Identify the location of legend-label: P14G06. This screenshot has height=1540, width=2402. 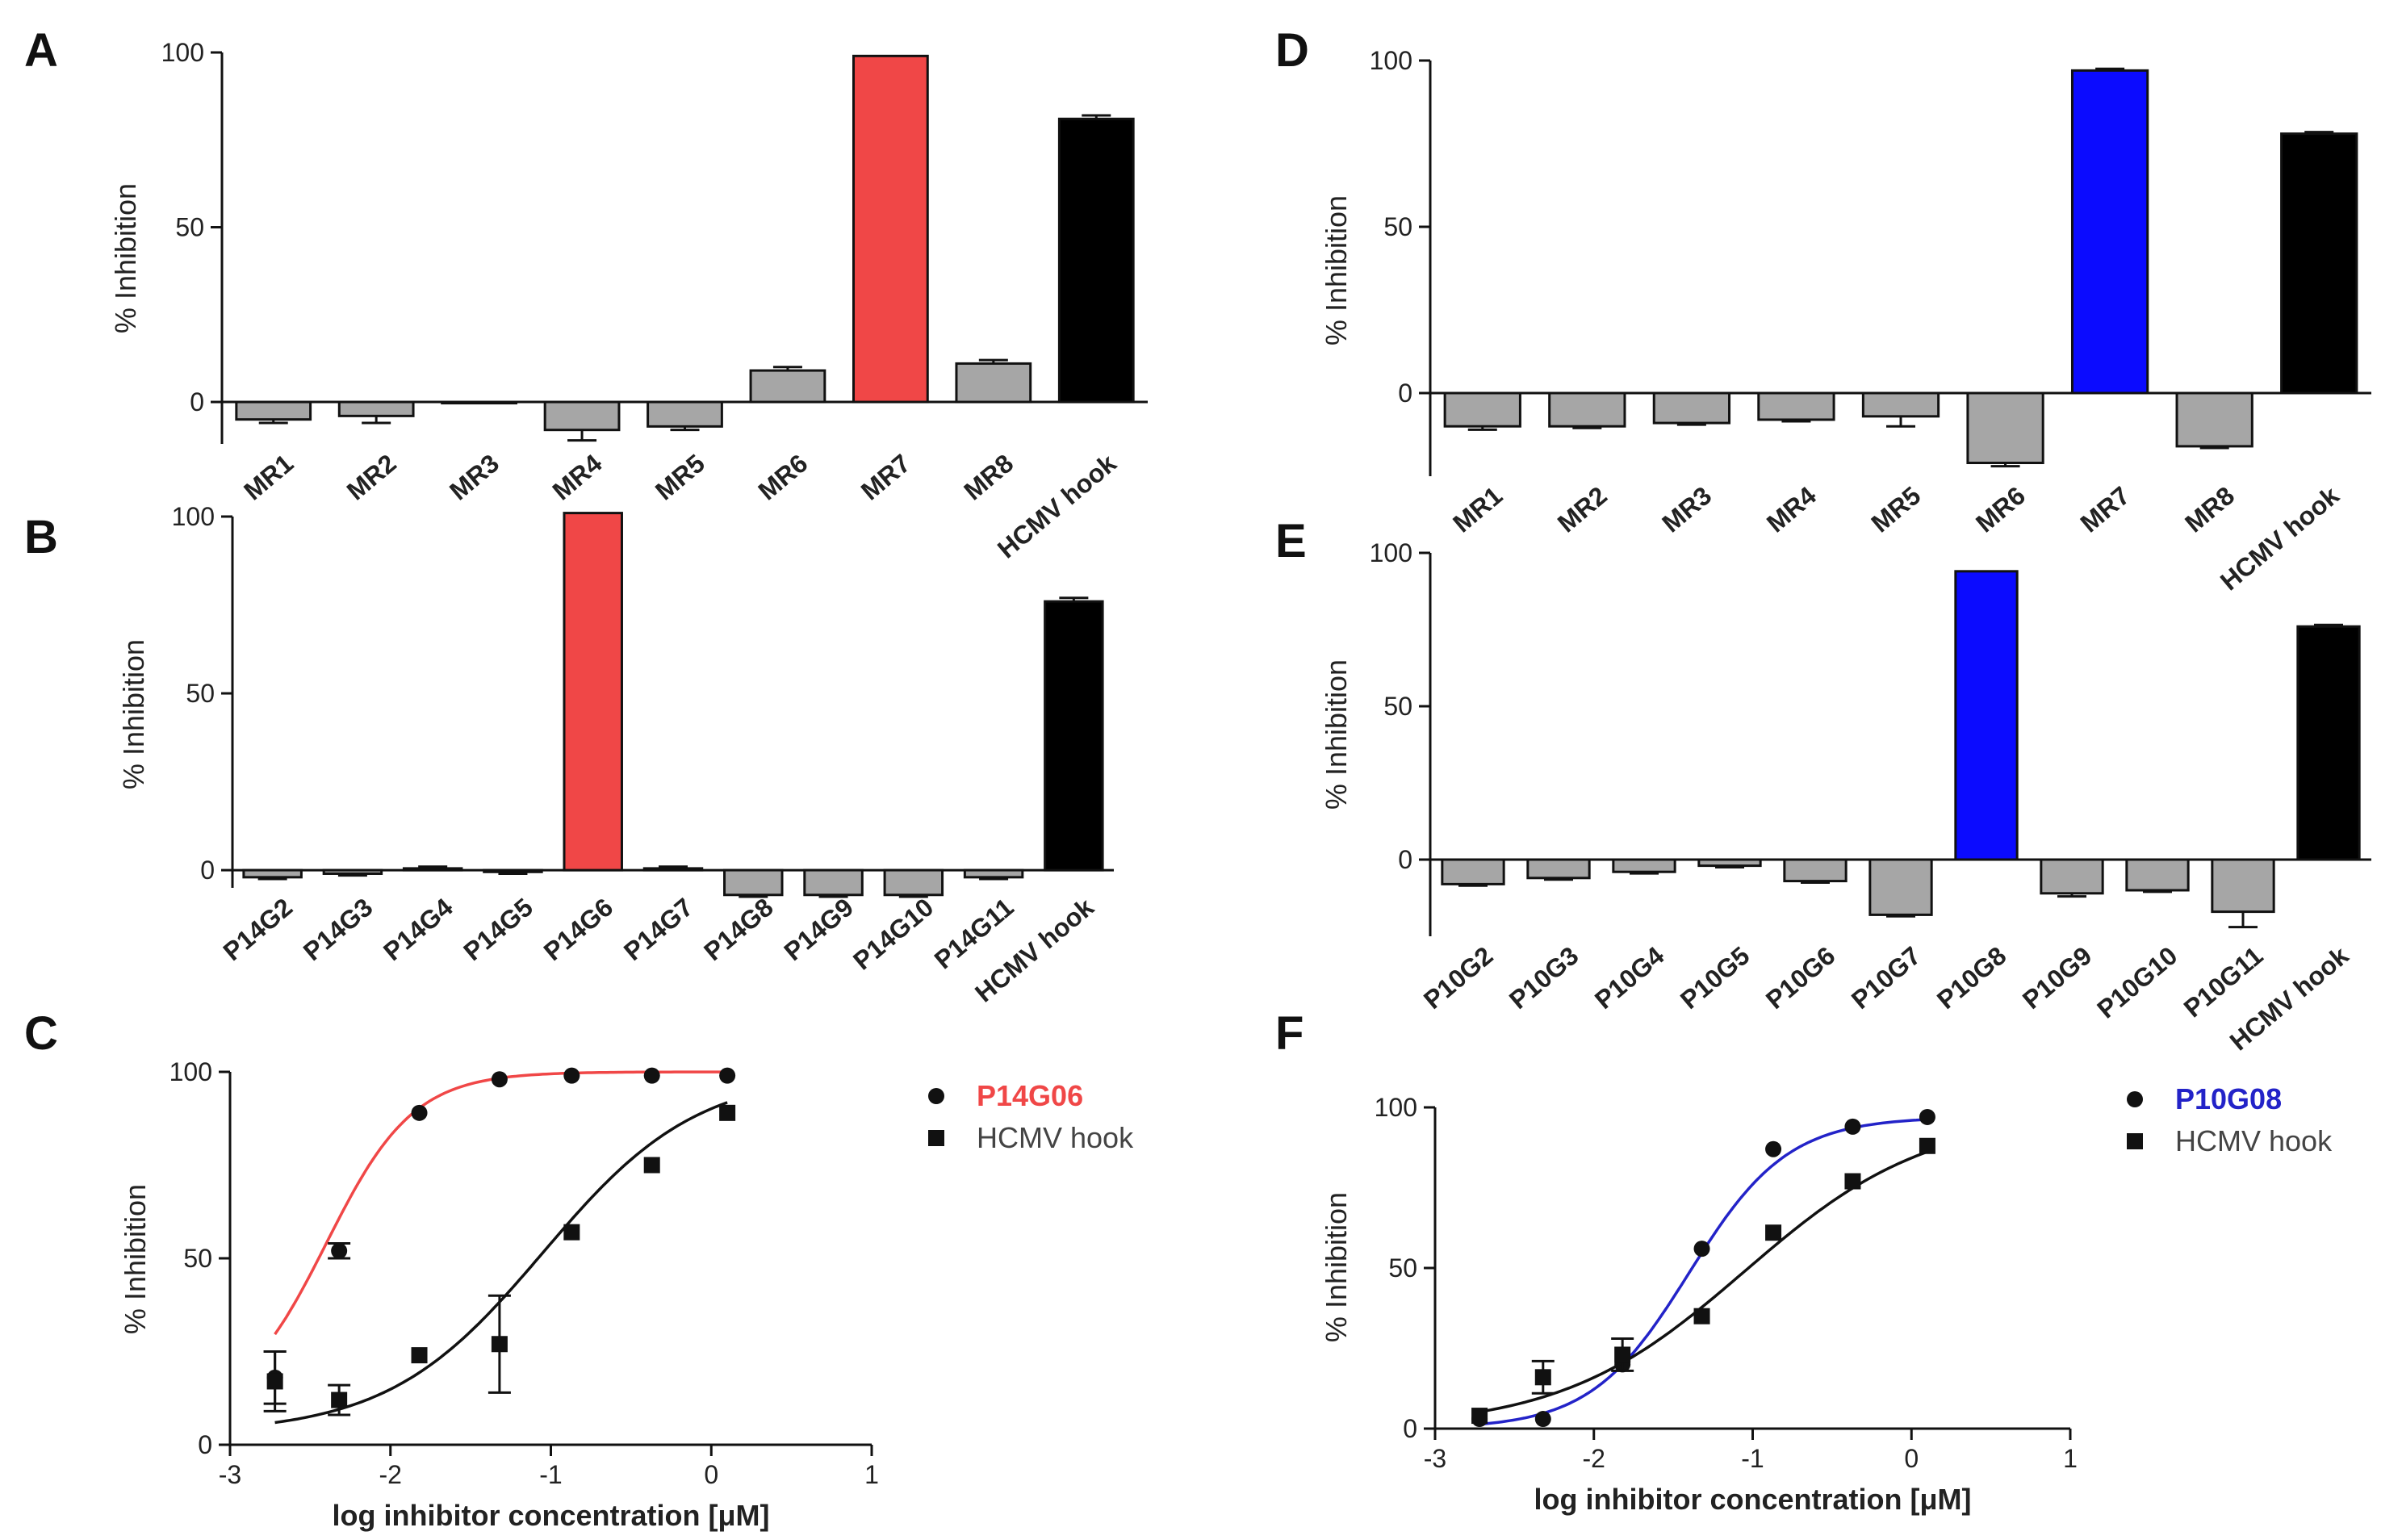
(1030, 1096).